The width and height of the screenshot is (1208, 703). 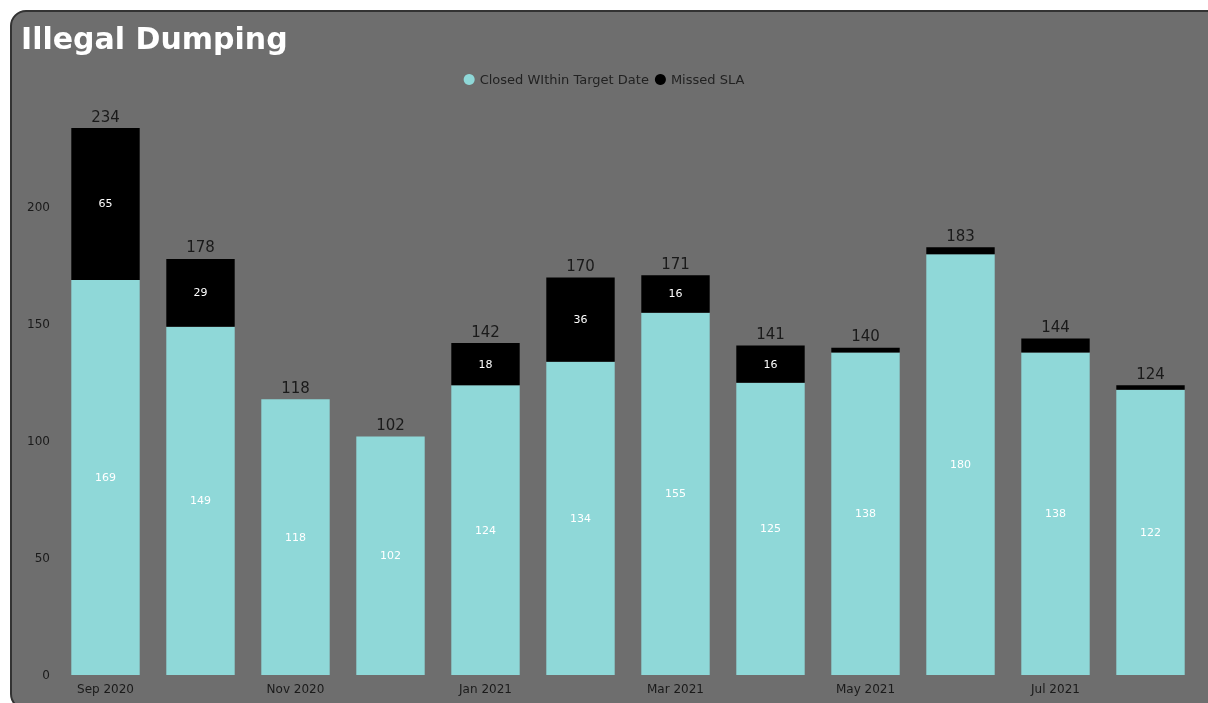 I want to click on data-label: 134, so click(x=580, y=518).